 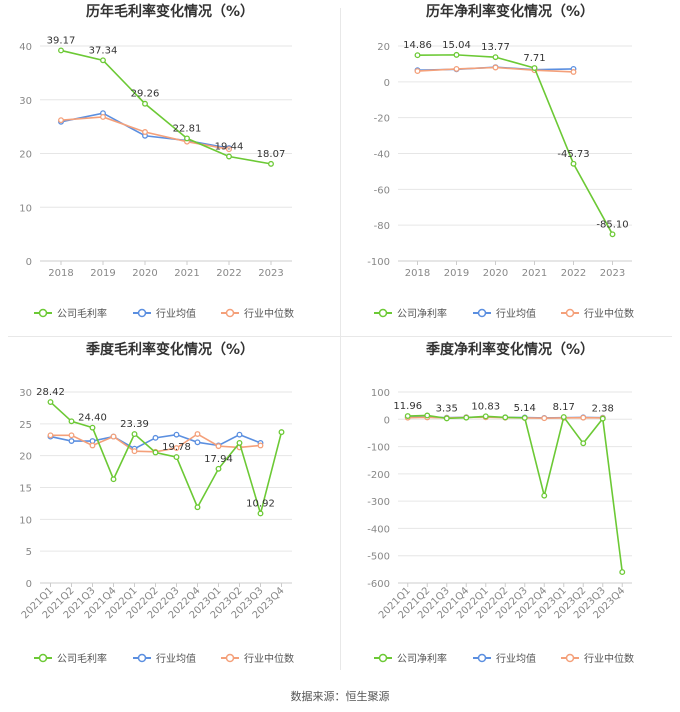 I want to click on data-label: -45.73, so click(x=573, y=154).